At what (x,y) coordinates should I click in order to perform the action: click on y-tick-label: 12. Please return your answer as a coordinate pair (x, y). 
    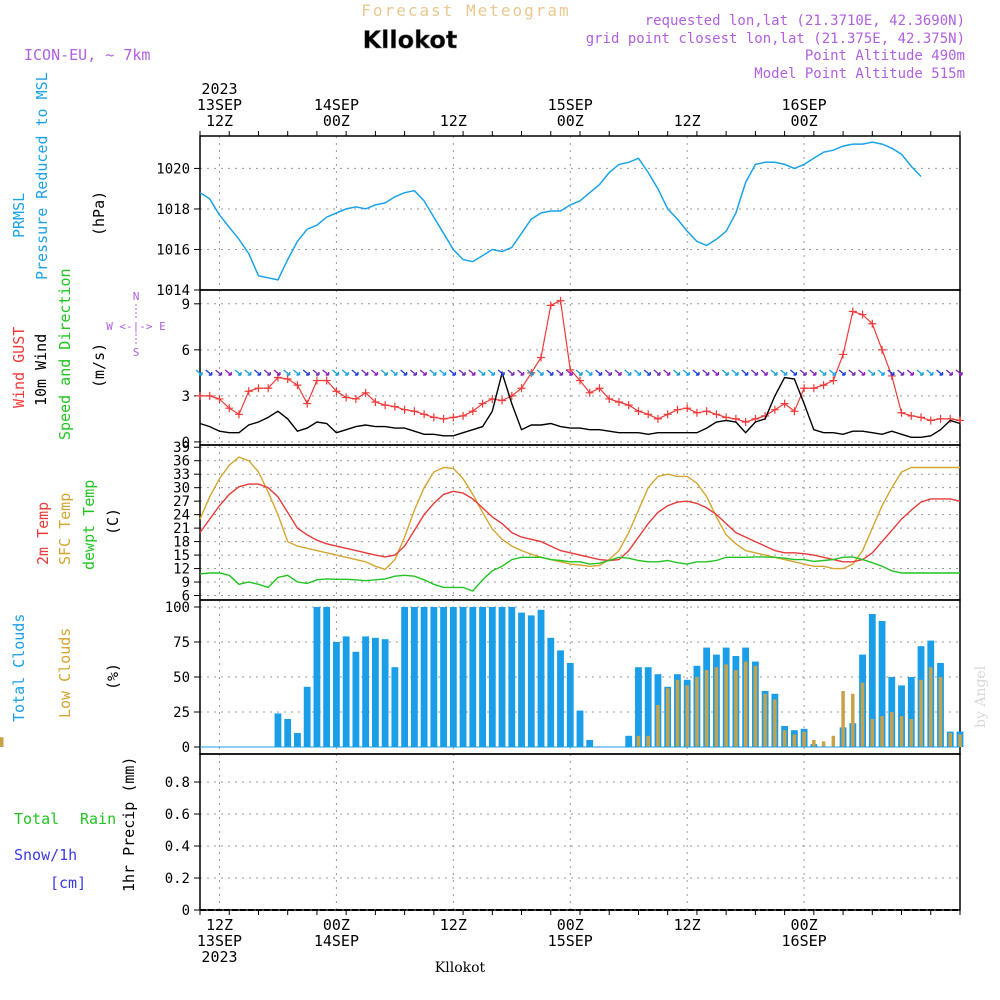
    Looking at the image, I should click on (181, 570).